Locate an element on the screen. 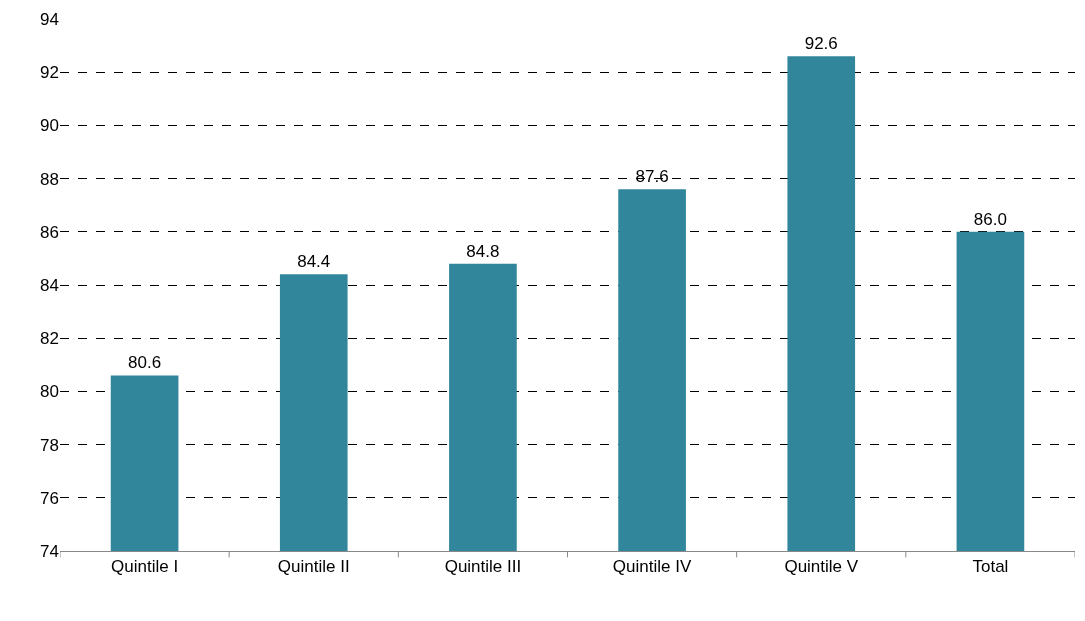  x-tick-label: Total is located at coordinates (990, 567).